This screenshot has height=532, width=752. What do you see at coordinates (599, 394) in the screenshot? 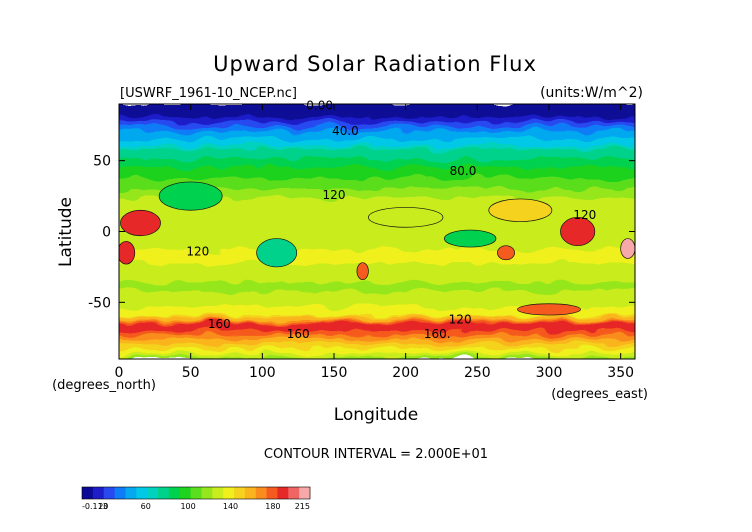
I see `x-unit-label: (degrees_east)` at bounding box center [599, 394].